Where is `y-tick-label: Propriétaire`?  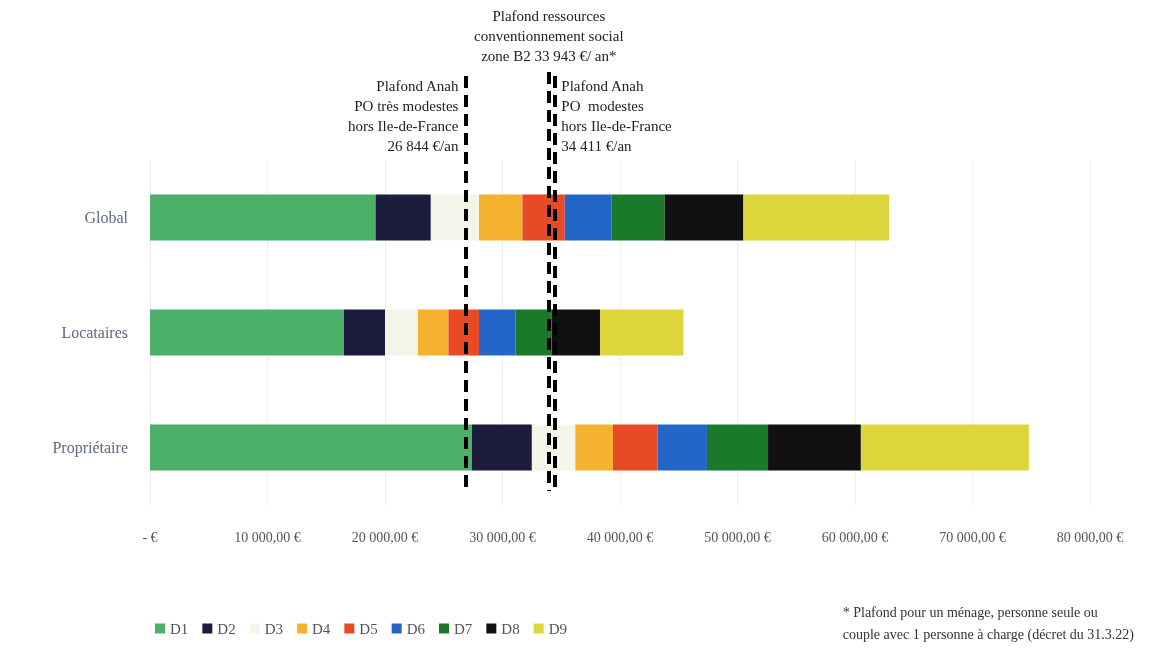
y-tick-label: Propriétaire is located at coordinates (90, 448).